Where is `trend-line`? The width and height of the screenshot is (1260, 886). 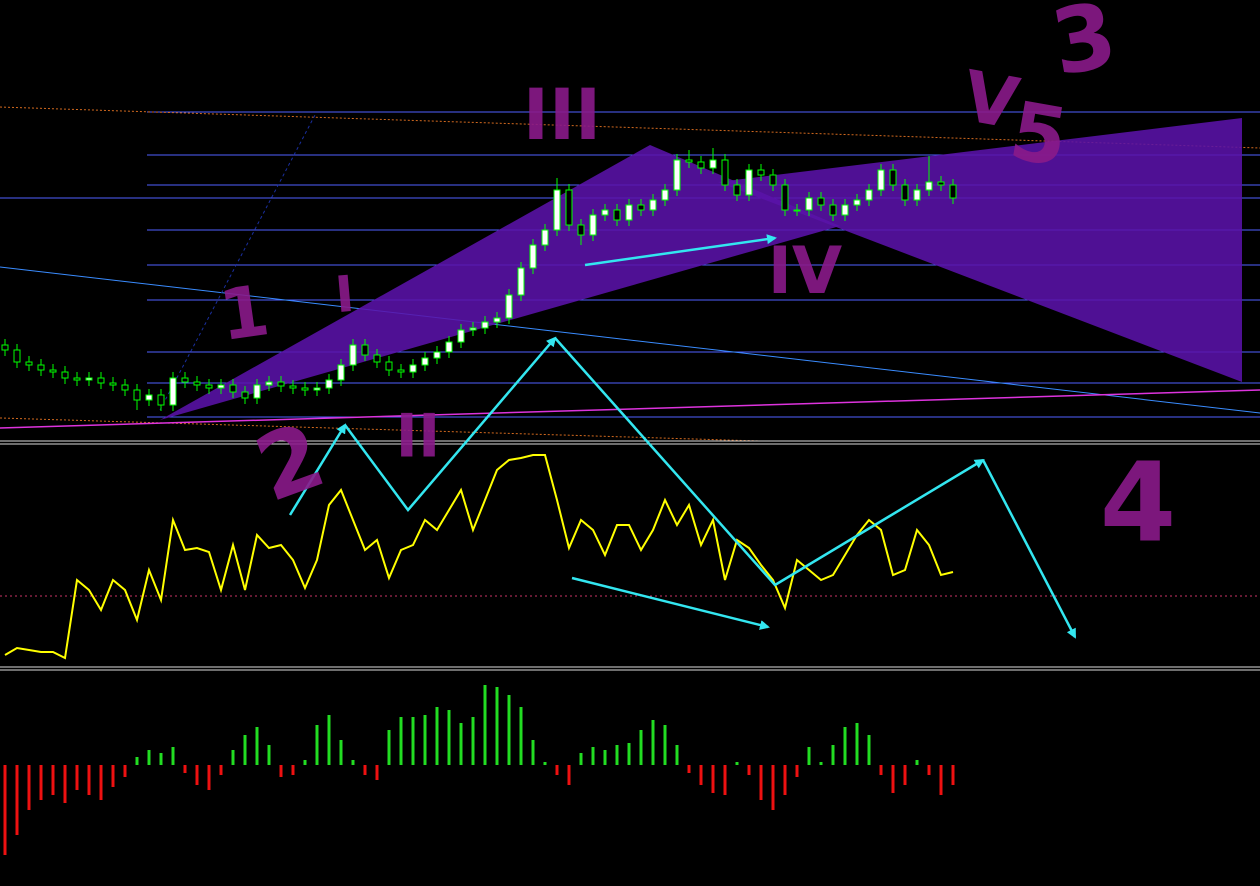 trend-line is located at coordinates (237, 262).